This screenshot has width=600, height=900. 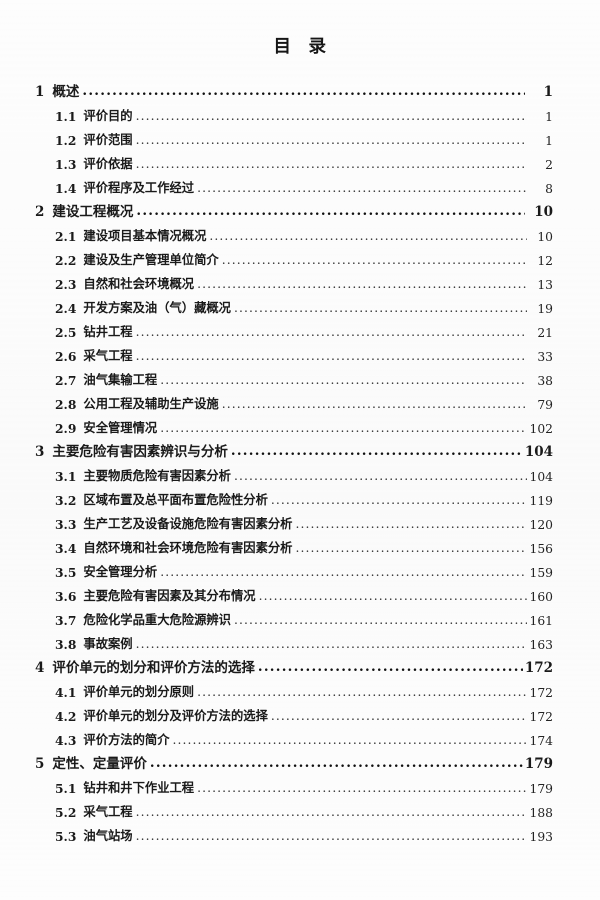 I want to click on toc-entry-title: 评价目的, so click(x=108, y=115).